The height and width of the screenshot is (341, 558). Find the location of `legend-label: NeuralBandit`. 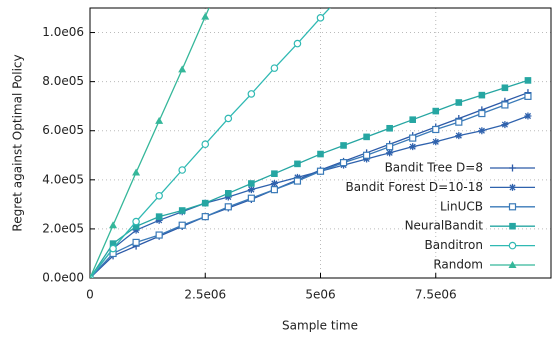

legend-label: NeuralBandit is located at coordinates (444, 226).